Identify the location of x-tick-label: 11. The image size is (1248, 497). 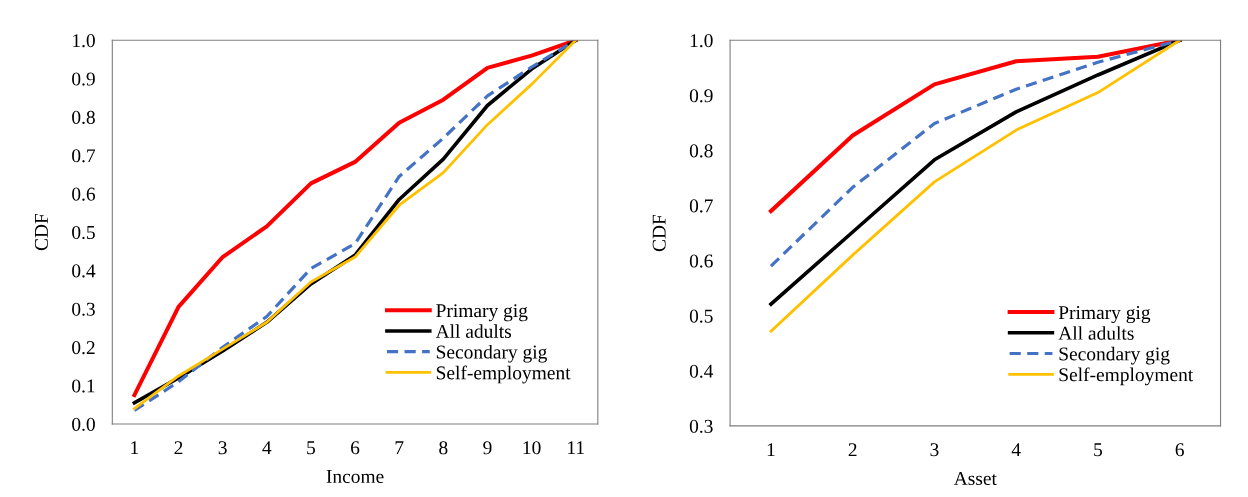
(576, 448).